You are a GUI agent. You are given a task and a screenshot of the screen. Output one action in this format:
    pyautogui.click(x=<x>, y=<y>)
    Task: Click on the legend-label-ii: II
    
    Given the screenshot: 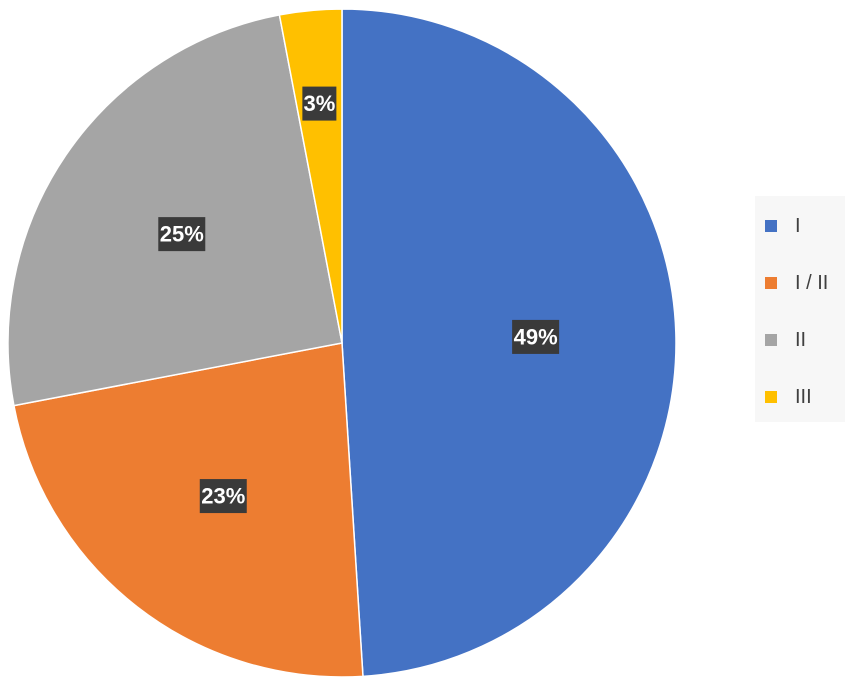 What is the action you would take?
    pyautogui.click(x=801, y=339)
    